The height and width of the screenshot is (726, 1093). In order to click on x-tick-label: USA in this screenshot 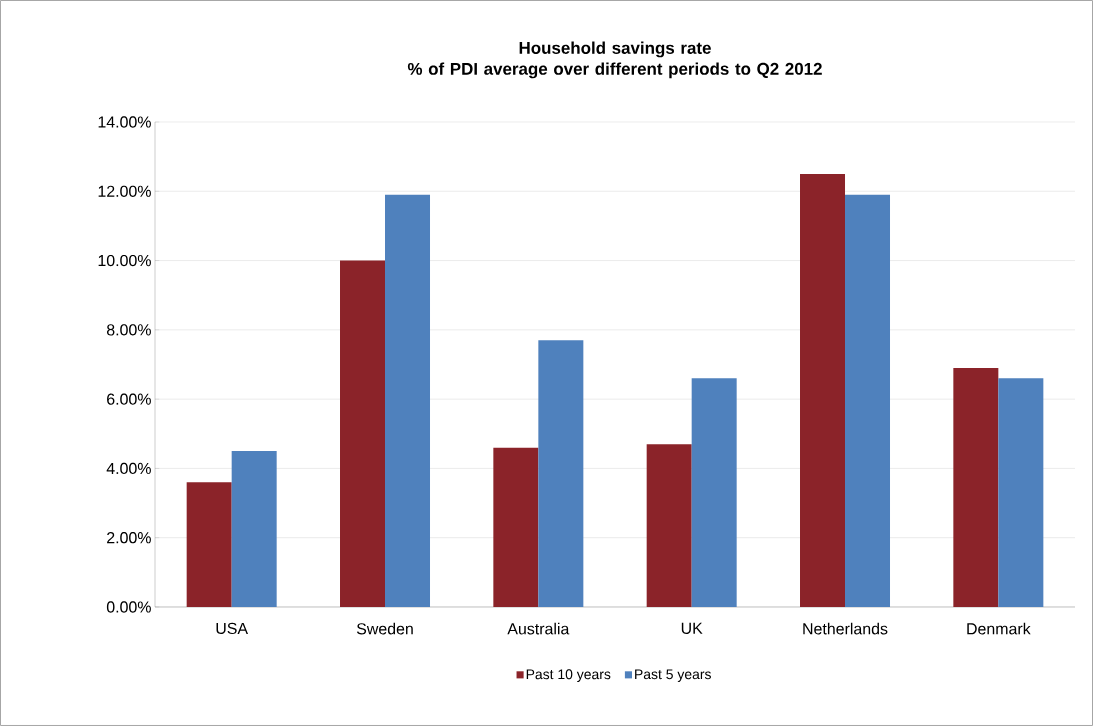, I will do `click(232, 628)`.